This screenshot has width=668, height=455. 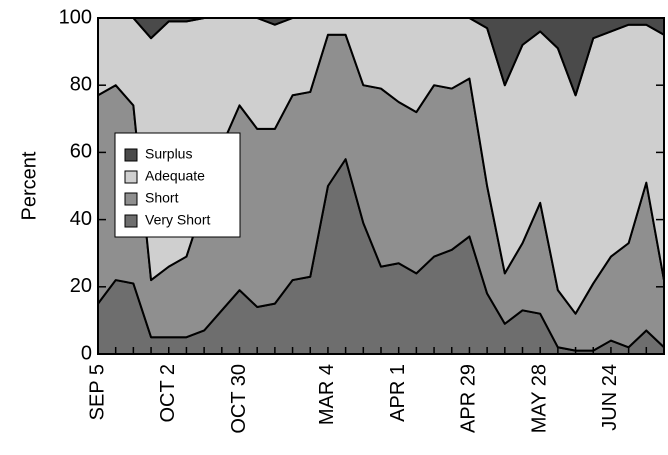 I want to click on x-tick-label: MAR 4, so click(x=327, y=394).